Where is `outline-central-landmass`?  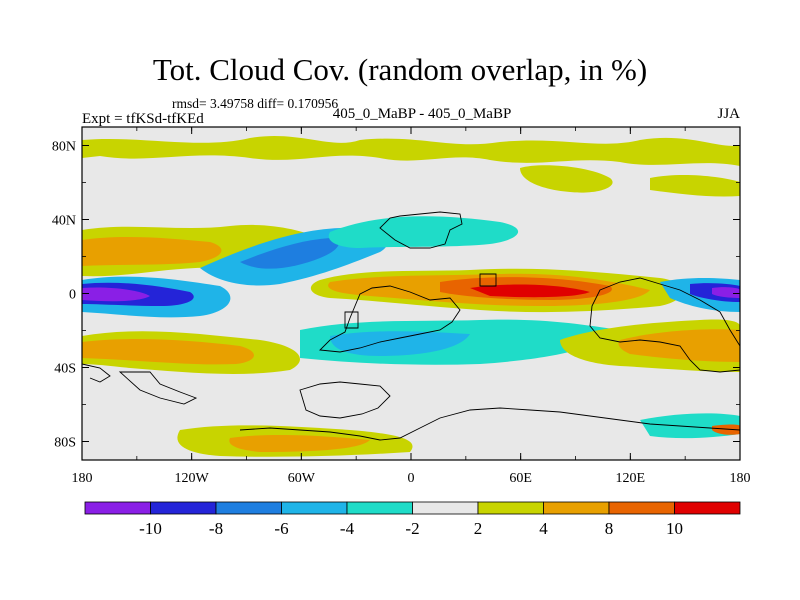 outline-central-landmass is located at coordinates (390, 319).